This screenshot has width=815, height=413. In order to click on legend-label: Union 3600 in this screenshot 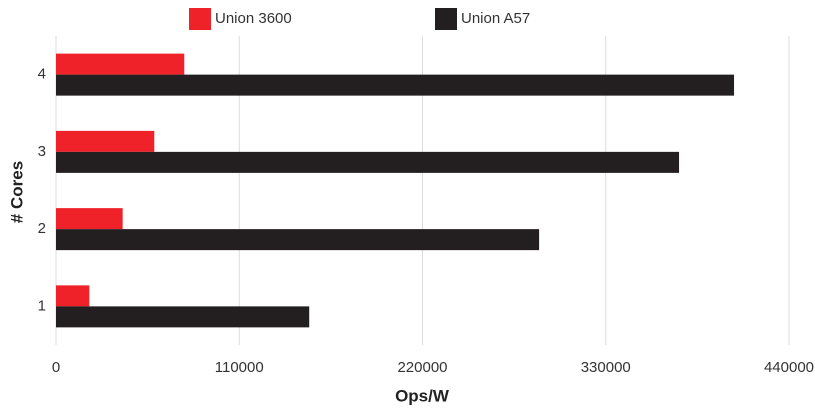, I will do `click(253, 18)`.